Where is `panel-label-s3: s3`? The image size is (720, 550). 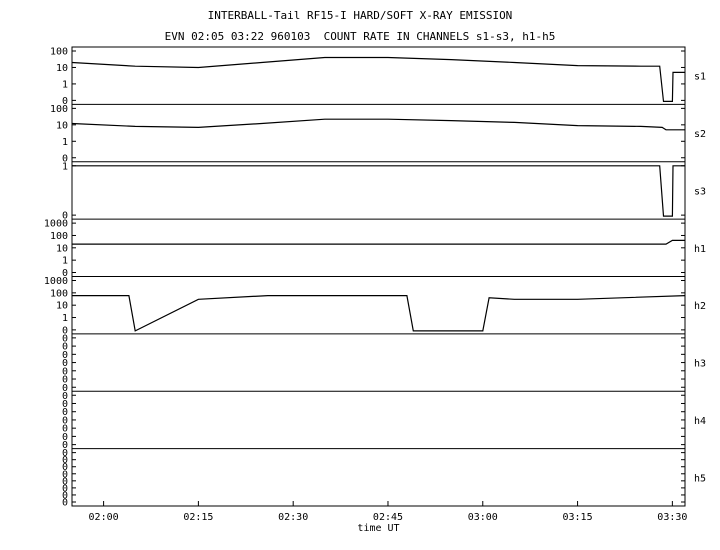
panel-label-s3: s3 is located at coordinates (700, 191).